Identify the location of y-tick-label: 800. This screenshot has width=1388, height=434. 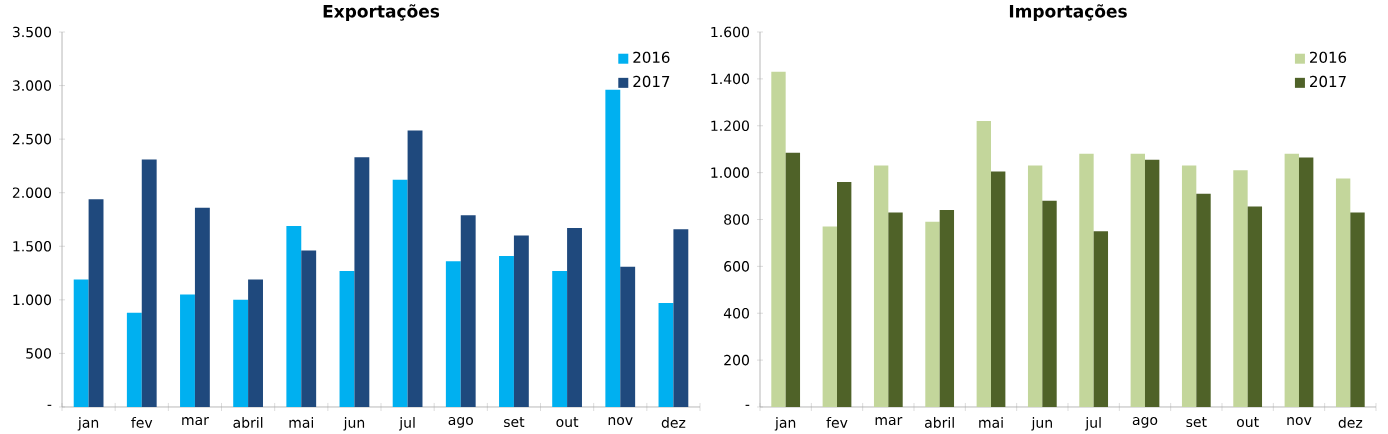
(736, 219).